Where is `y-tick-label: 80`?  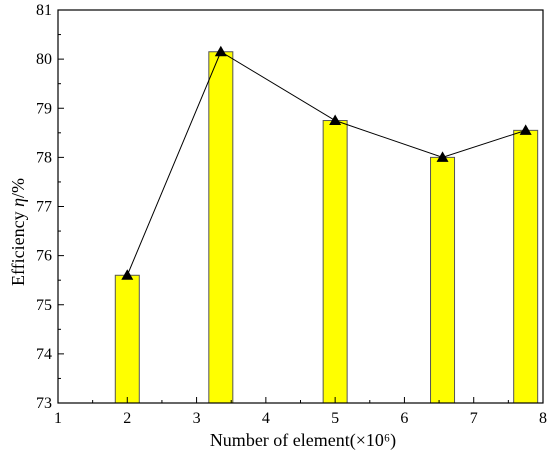 y-tick-label: 80 is located at coordinates (44, 59).